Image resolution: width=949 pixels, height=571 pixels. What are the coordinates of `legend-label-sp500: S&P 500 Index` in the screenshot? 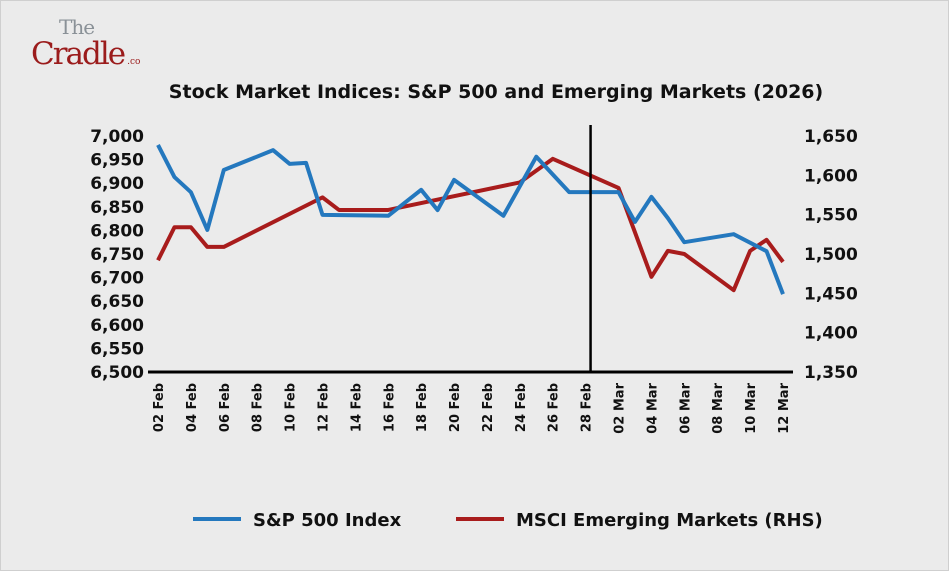 It's located at (327, 520).